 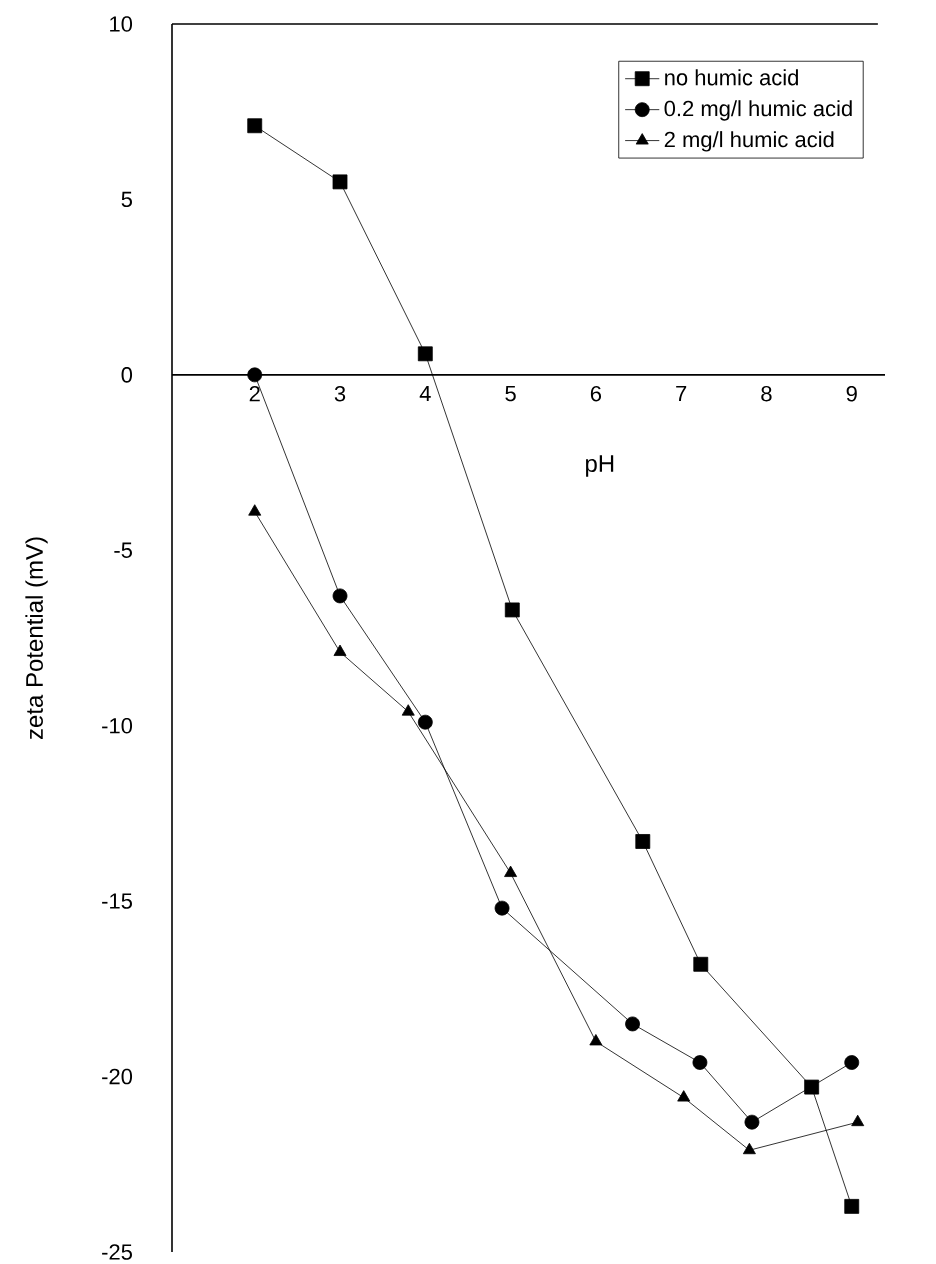 I want to click on y-tick-label: 10, so click(x=121, y=24).